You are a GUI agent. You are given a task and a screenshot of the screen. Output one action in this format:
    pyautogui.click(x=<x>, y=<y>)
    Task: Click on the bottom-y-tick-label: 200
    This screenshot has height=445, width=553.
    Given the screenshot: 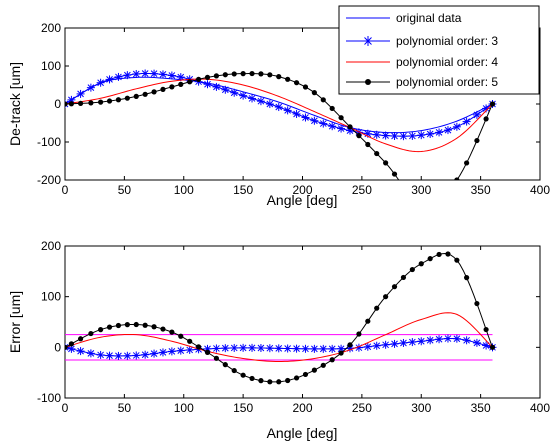 What is the action you would take?
    pyautogui.click(x=51, y=246)
    